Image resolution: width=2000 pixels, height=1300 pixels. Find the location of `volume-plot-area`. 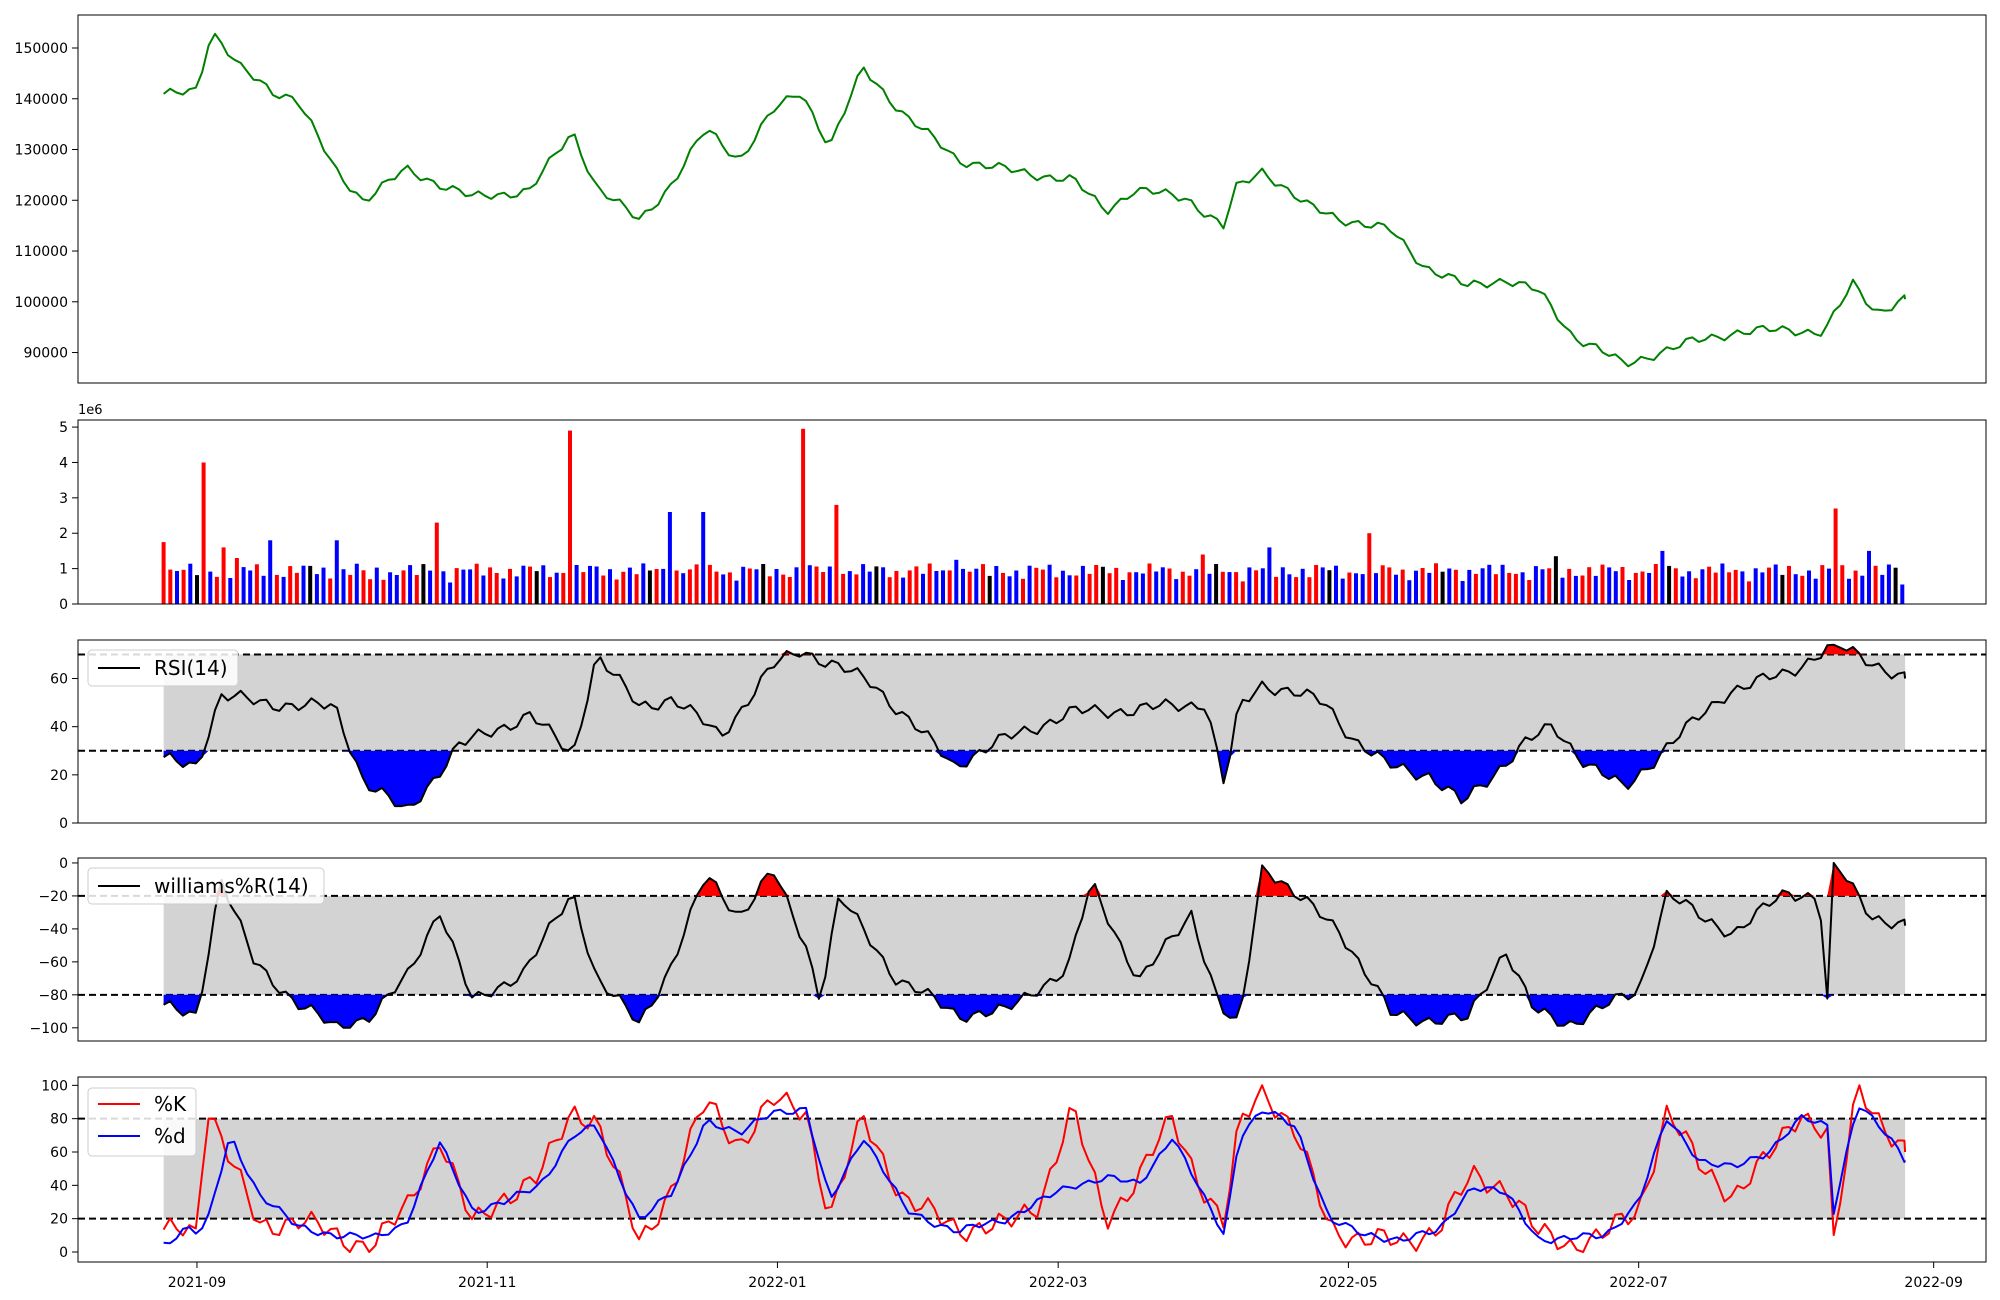

volume-plot-area is located at coordinates (1033, 516).